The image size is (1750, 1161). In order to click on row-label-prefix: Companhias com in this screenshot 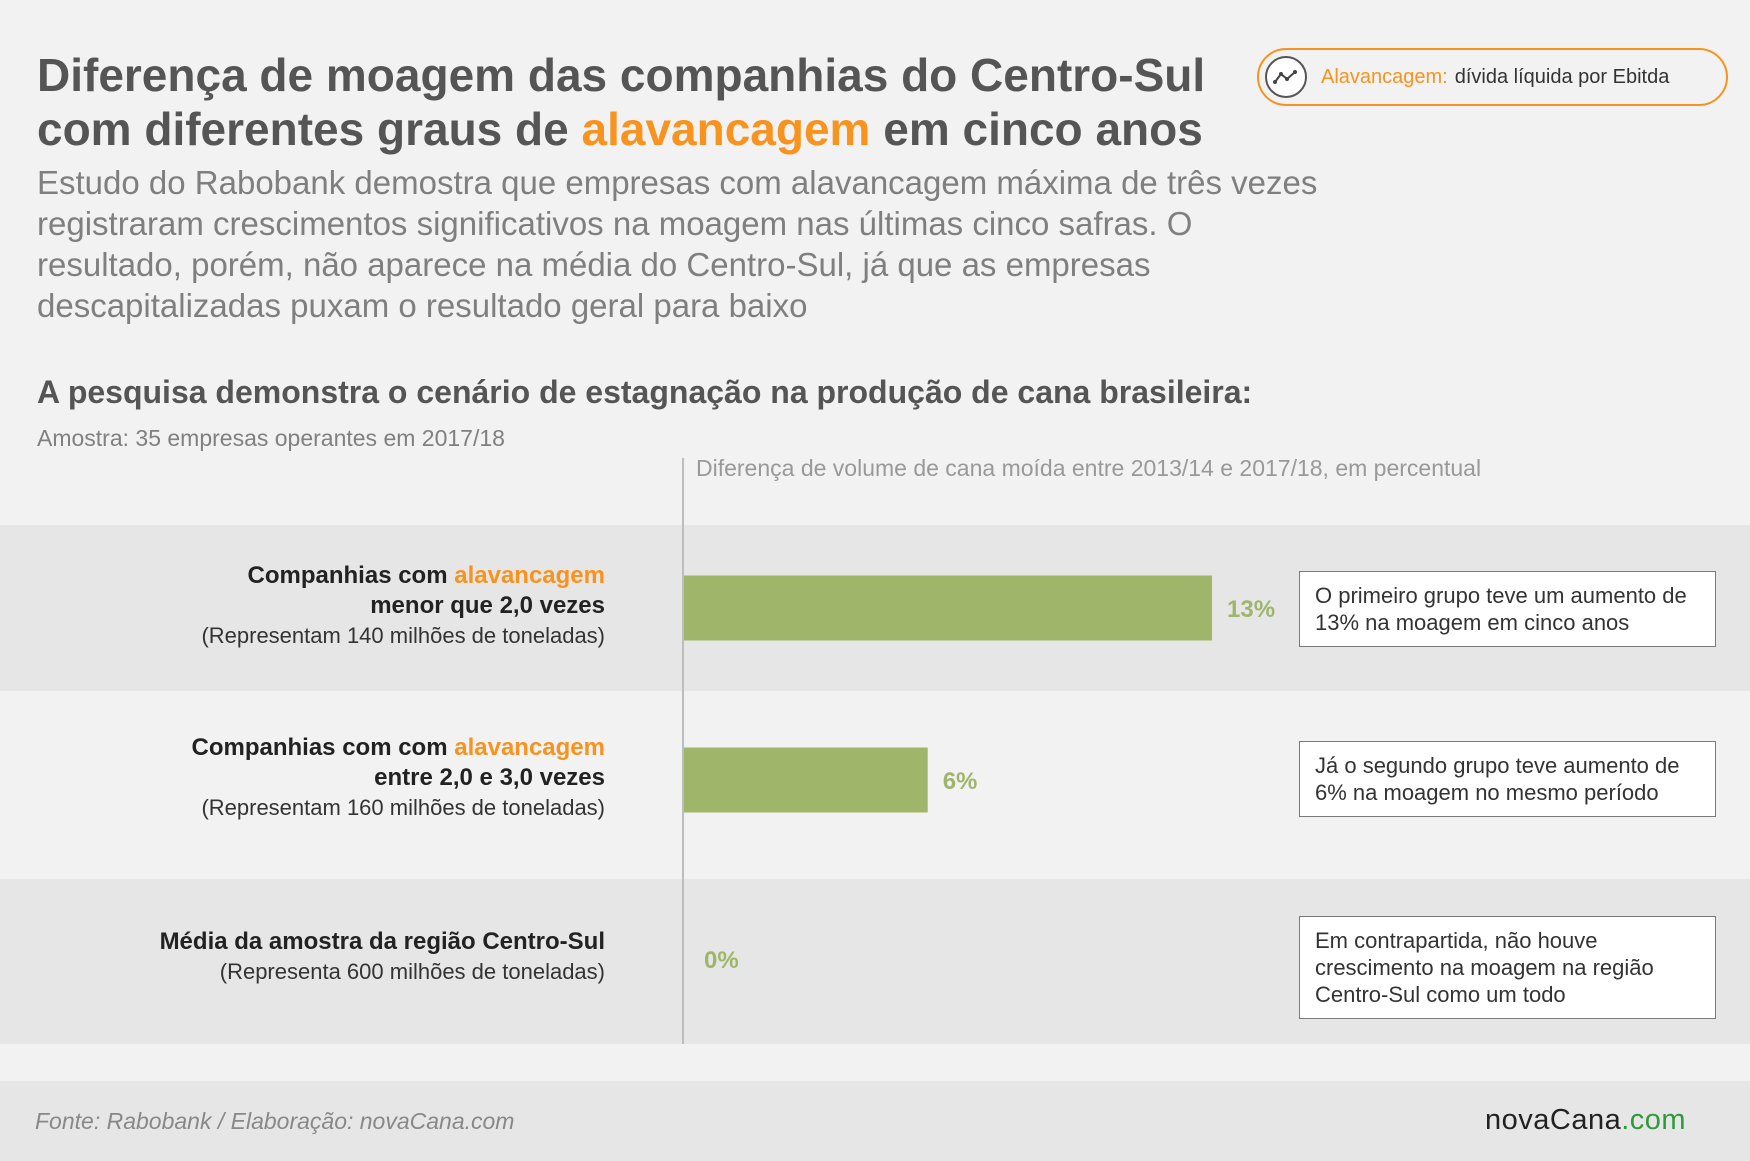, I will do `click(351, 575)`.